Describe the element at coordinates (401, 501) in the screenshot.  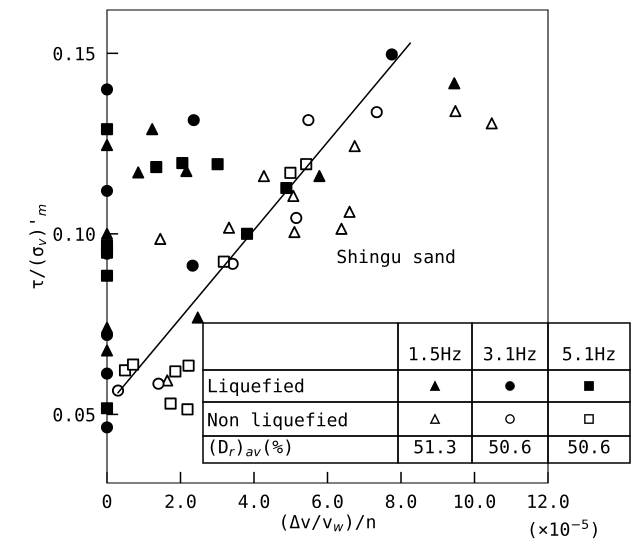
I see `x-tick-label: 8.0` at that location.